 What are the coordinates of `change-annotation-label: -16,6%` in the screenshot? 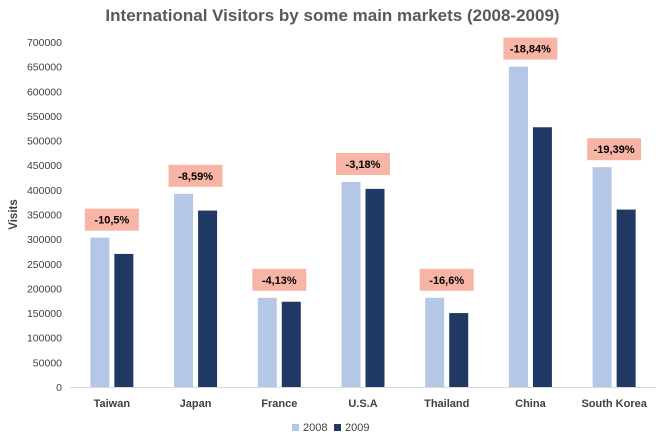 It's located at (446, 281).